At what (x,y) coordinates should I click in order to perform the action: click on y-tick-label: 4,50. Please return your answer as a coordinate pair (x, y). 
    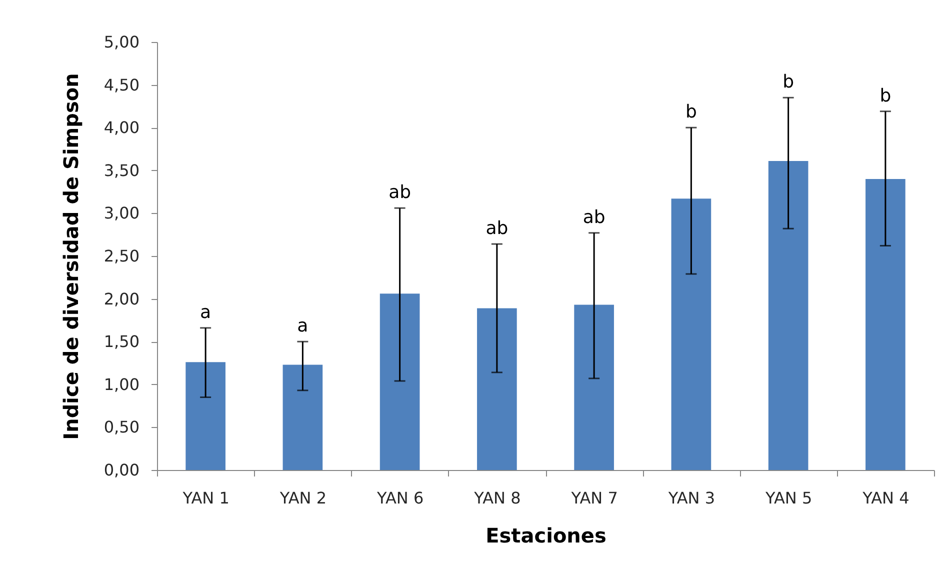
    Looking at the image, I should click on (122, 84).